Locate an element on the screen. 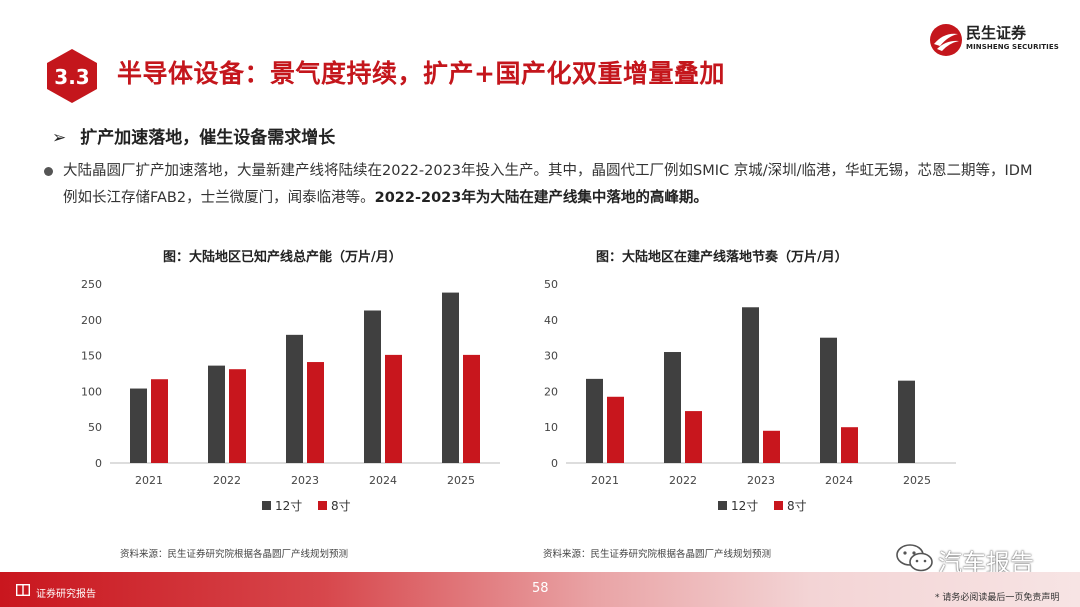  bullet-dot-icon is located at coordinates (48, 171).